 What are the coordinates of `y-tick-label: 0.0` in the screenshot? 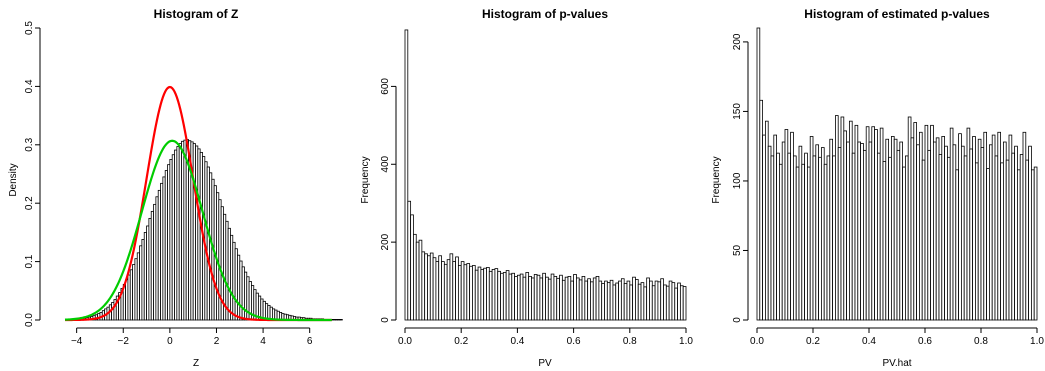 It's located at (29, 320).